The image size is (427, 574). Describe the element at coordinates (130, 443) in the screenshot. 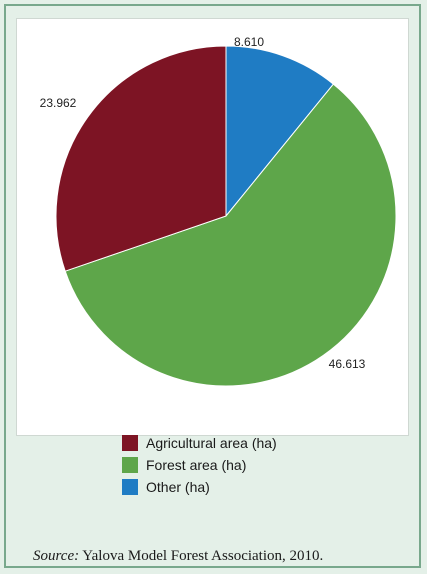

I see `legend-swatch-agricultural` at that location.